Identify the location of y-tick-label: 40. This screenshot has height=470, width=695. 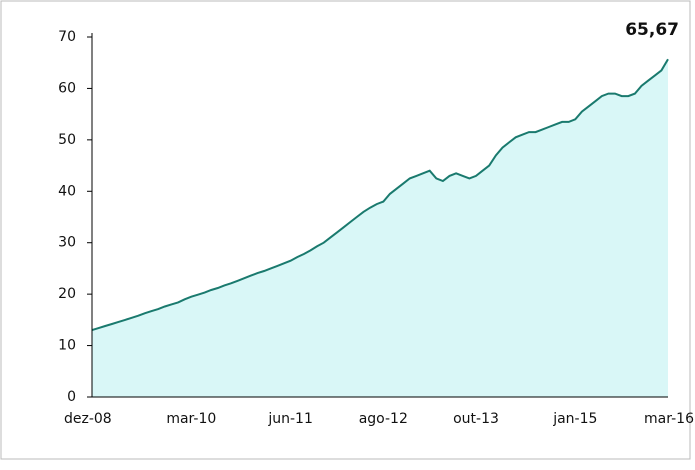
(67, 191).